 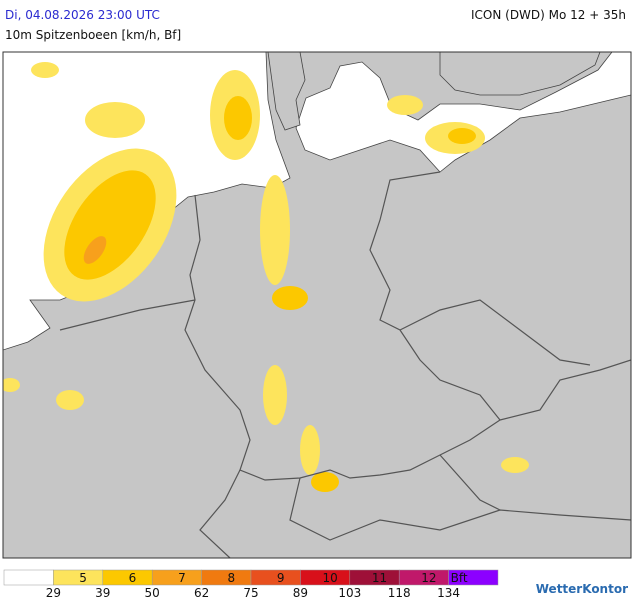 I want to click on legend-class-label: 9, so click(x=281, y=578).